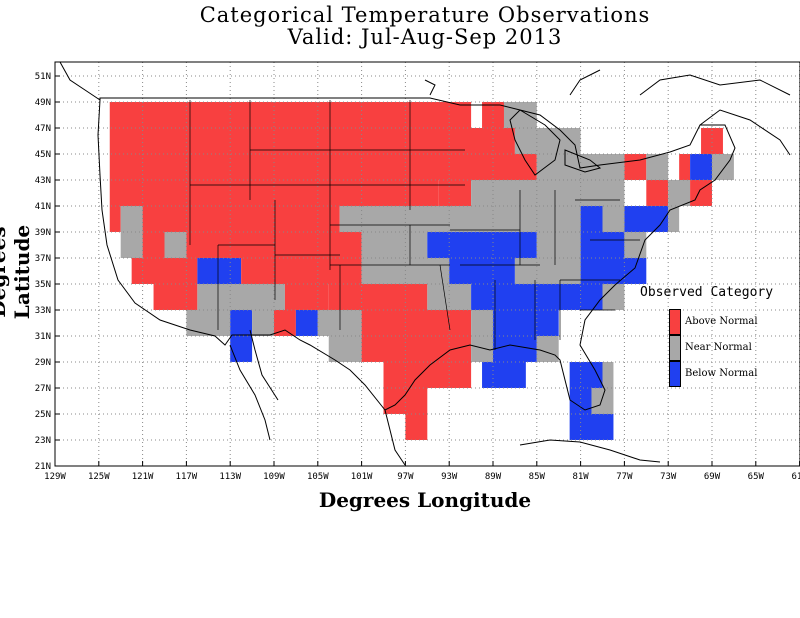 The height and width of the screenshot is (618, 800). What do you see at coordinates (99, 477) in the screenshot?
I see `x-tick-label: 125W` at bounding box center [99, 477].